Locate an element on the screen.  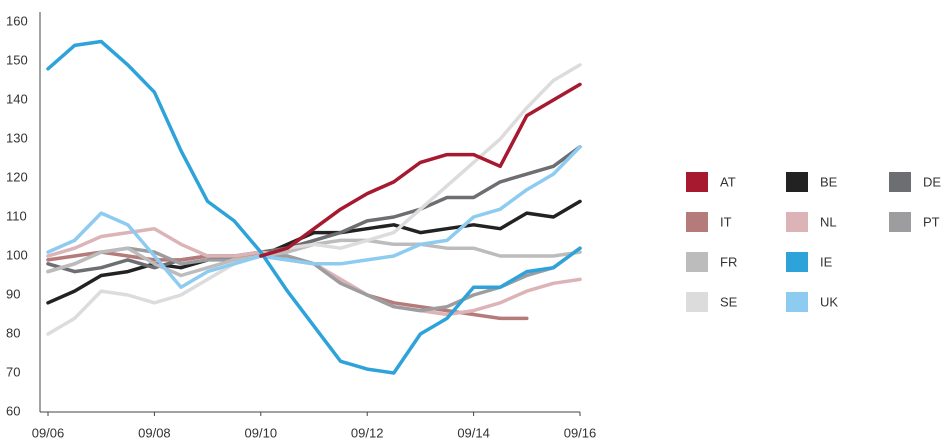
x-tick-label: 09/10 is located at coordinates (261, 432).